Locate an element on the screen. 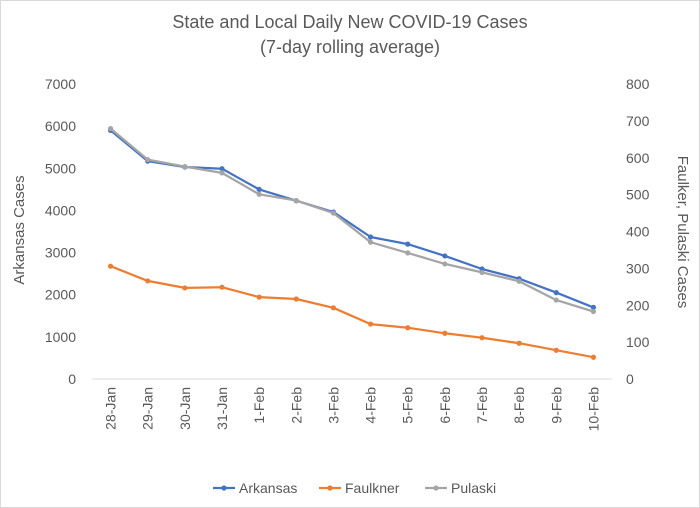 The image size is (700, 508). chart-title-line-1: State and Local Daily New COVID-19 Cases is located at coordinates (349, 22).